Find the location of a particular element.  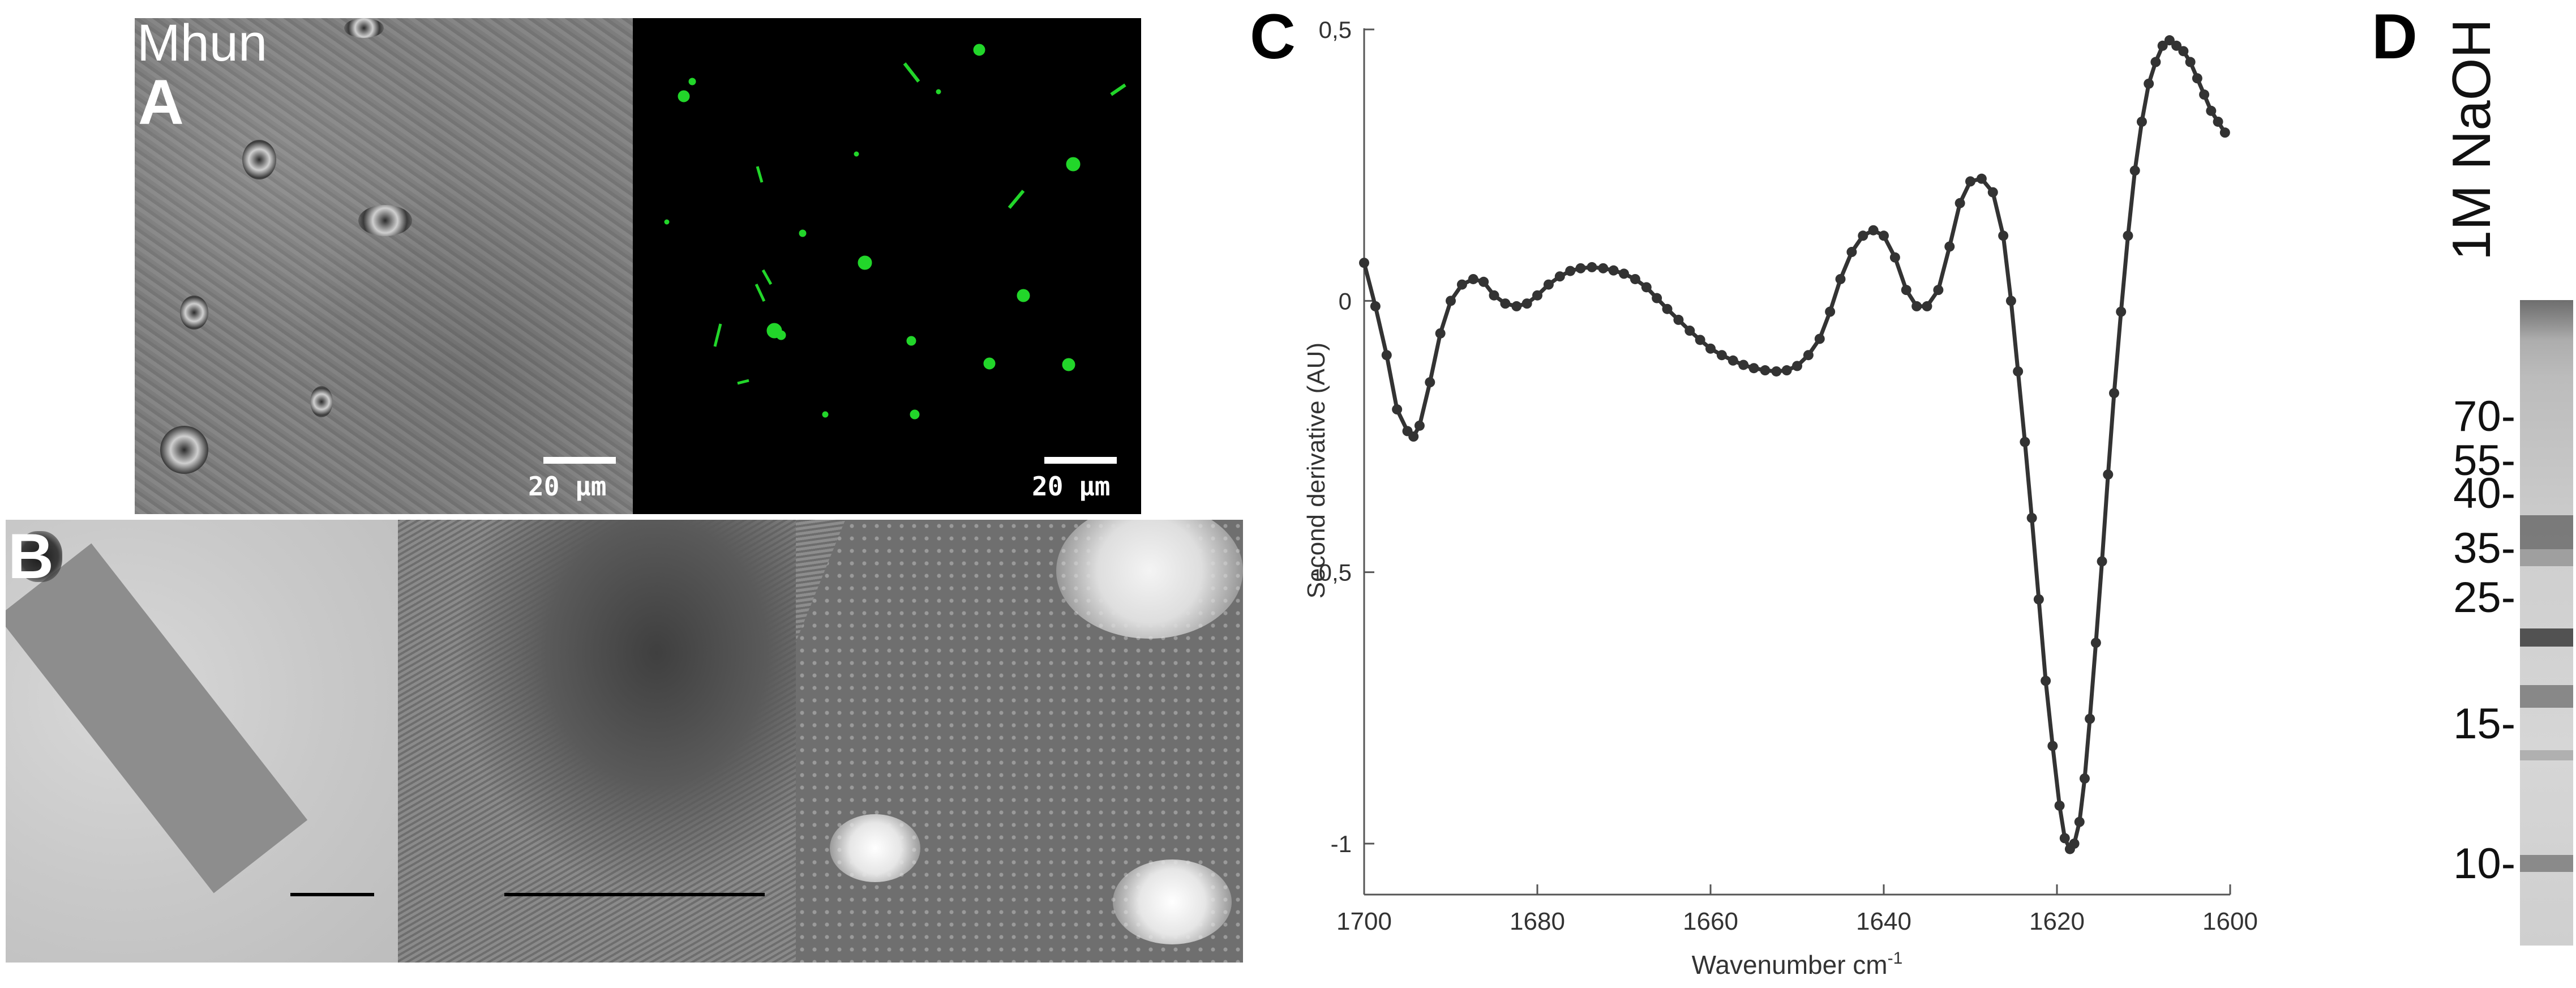

sheath-edge is located at coordinates (823, 741).